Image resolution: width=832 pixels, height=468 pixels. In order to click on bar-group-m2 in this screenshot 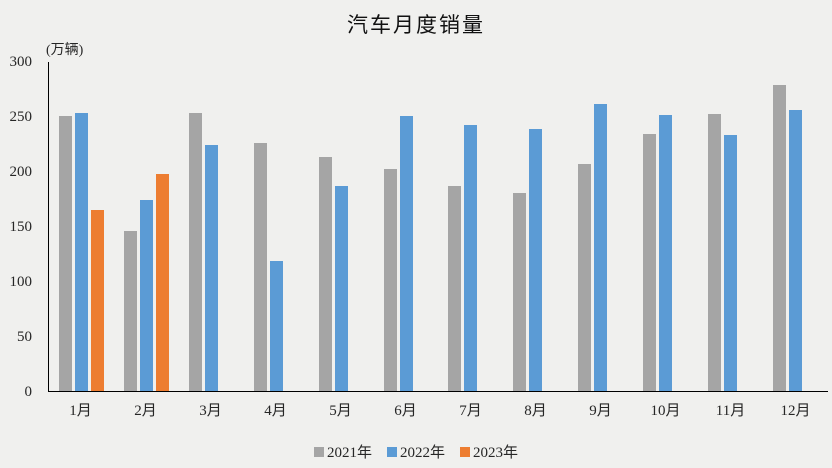, I will do `click(146, 226)`.